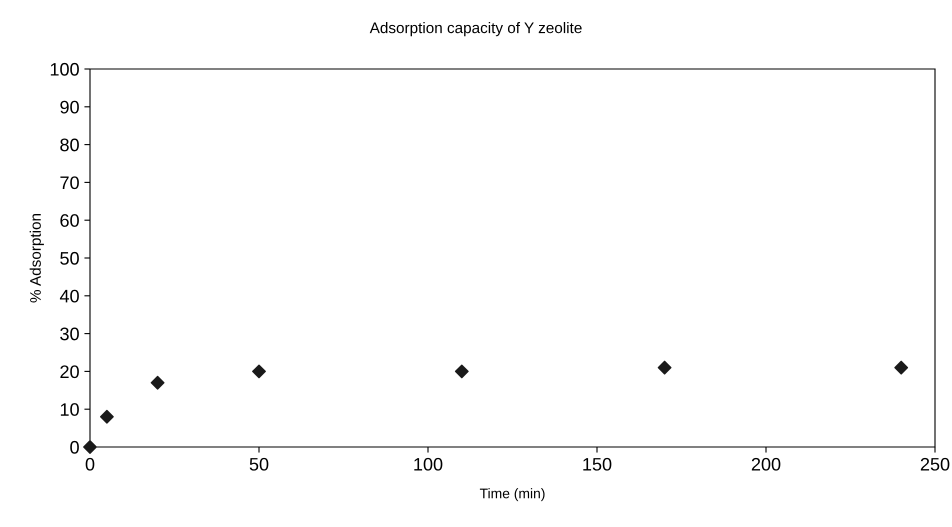 This screenshot has height=527, width=952. Describe the element at coordinates (766, 464) in the screenshot. I see `x-tick-label: 200` at that location.